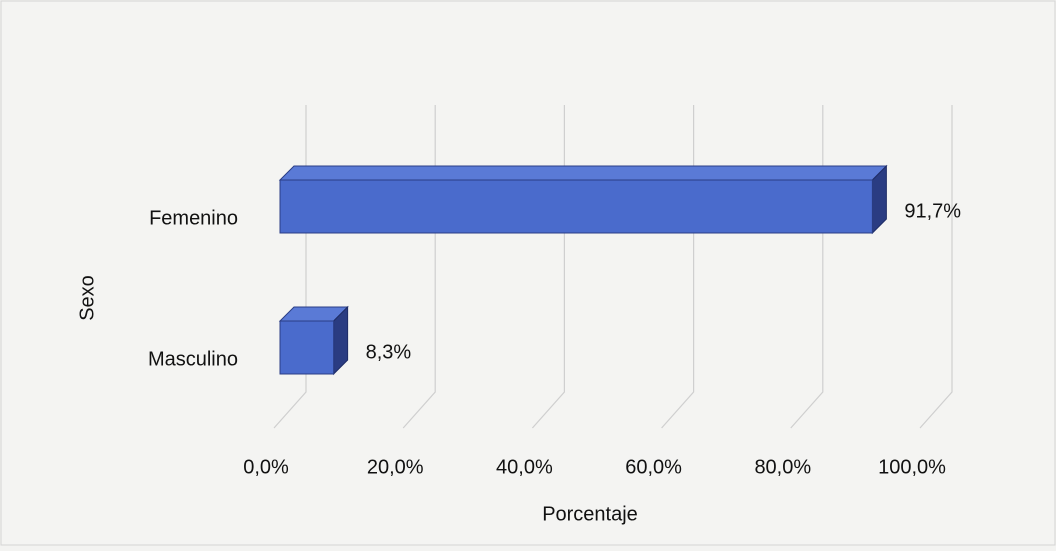  I want to click on y-axis-label: Sexo, so click(87, 298).